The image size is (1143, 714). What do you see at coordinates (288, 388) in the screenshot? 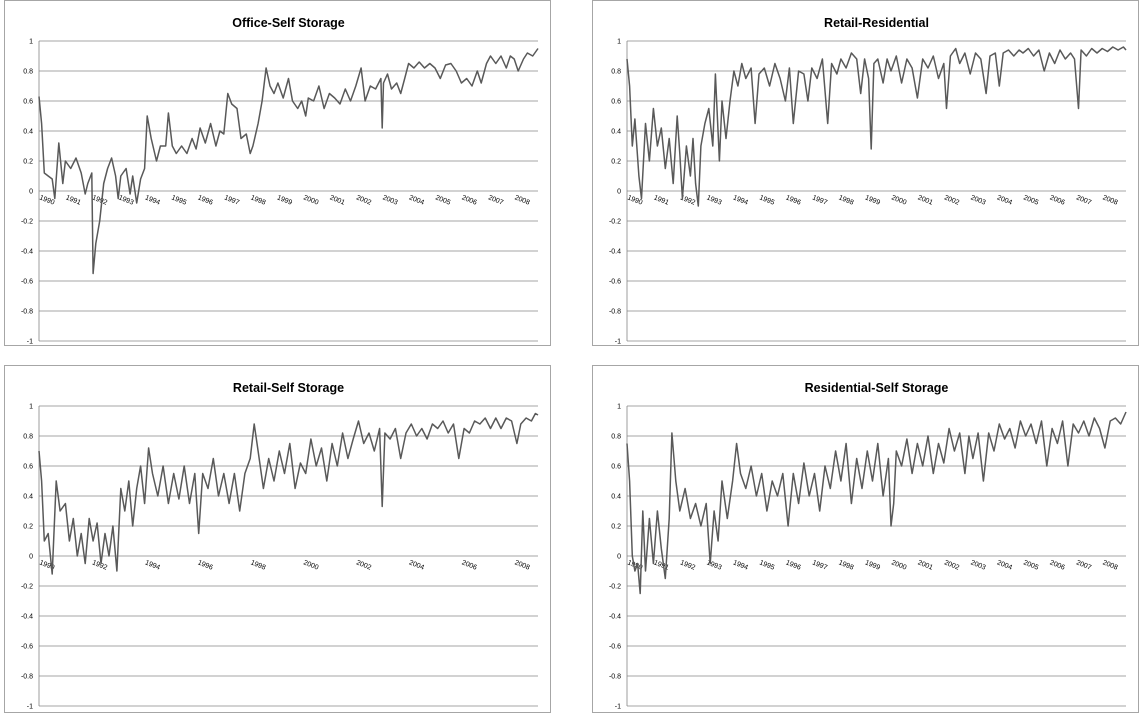
I see `chart-title: Retail-Self Storage` at bounding box center [288, 388].